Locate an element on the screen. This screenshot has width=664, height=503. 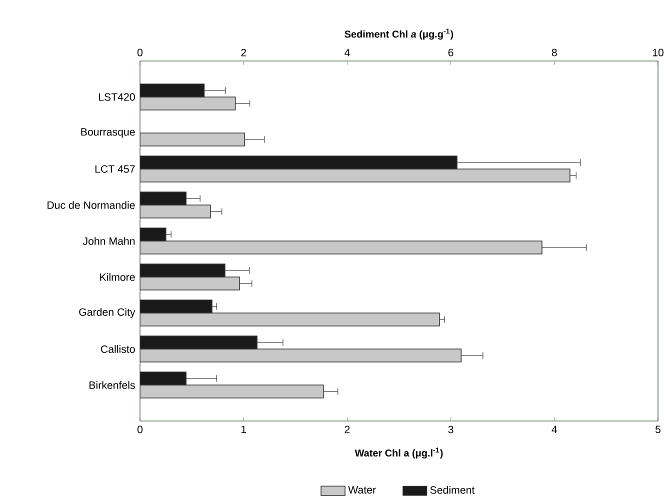
legend-label: Sediment is located at coordinates (452, 490).